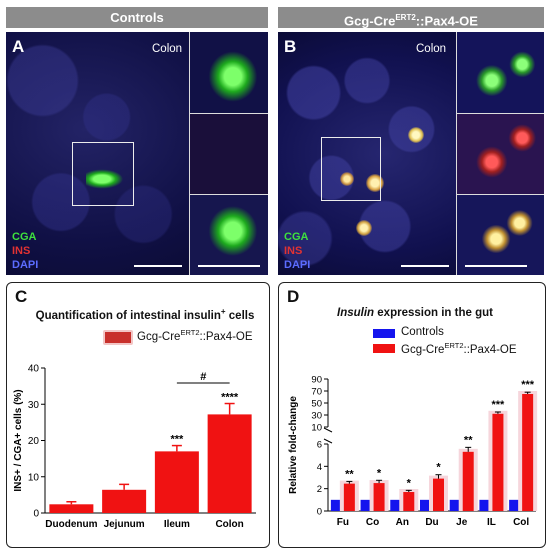 The width and height of the screenshot is (550, 553). I want to click on region-label-b: Colon, so click(431, 49).